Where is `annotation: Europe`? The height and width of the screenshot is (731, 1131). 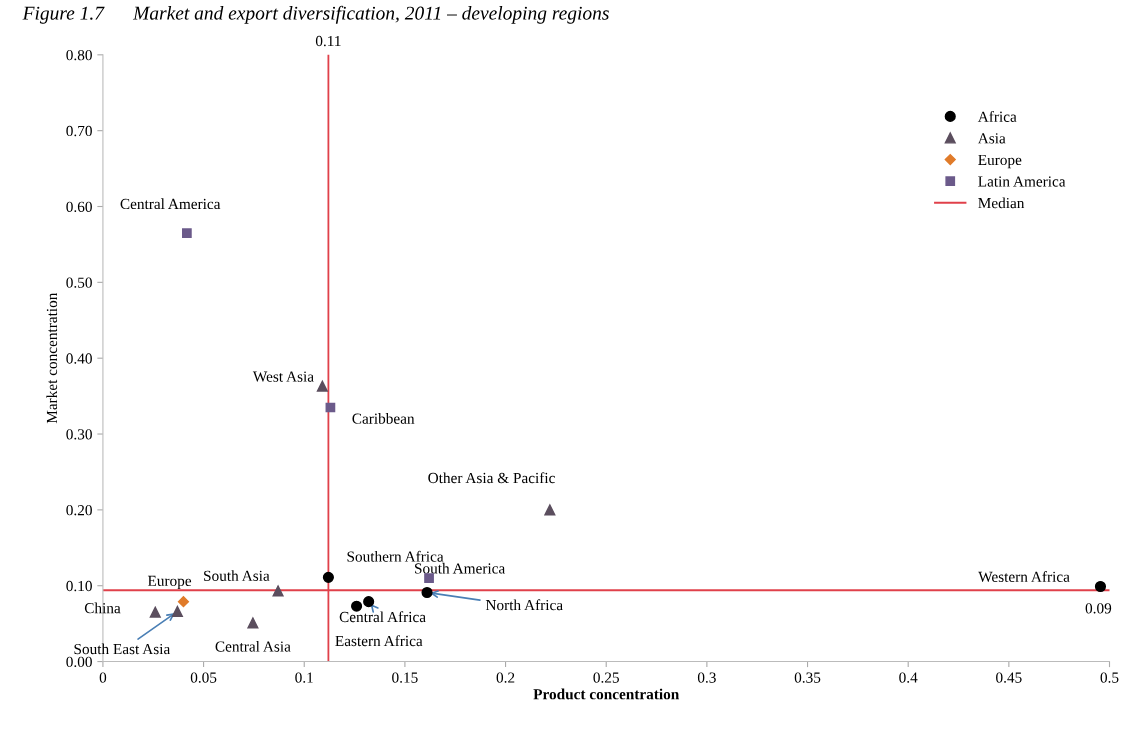
annotation: Europe is located at coordinates (169, 582).